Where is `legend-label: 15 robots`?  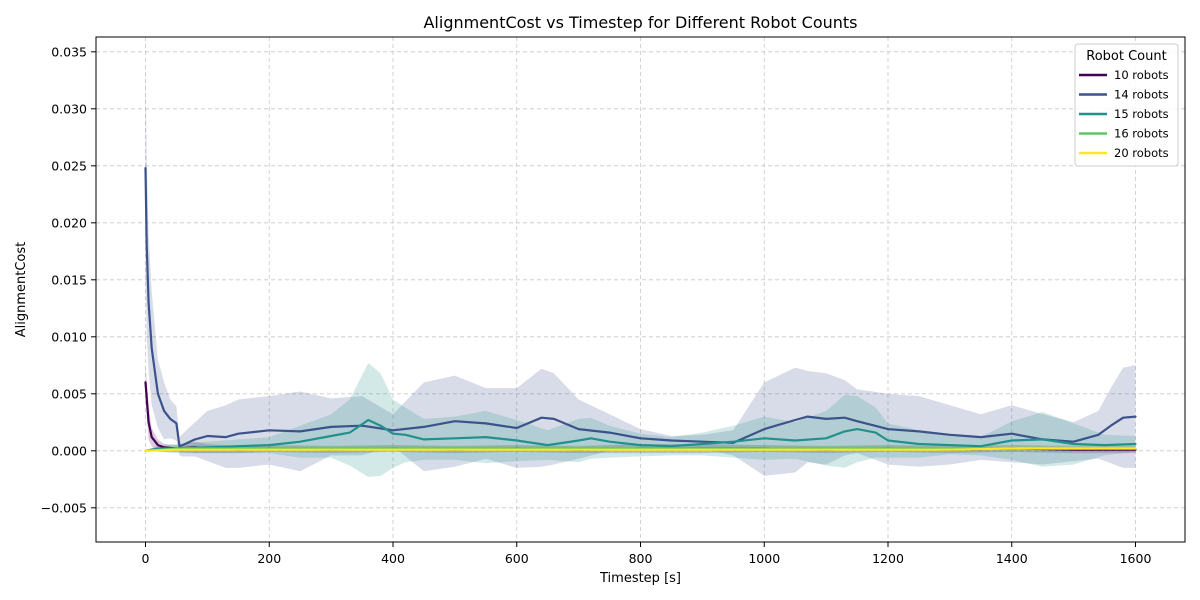 legend-label: 15 robots is located at coordinates (1141, 114).